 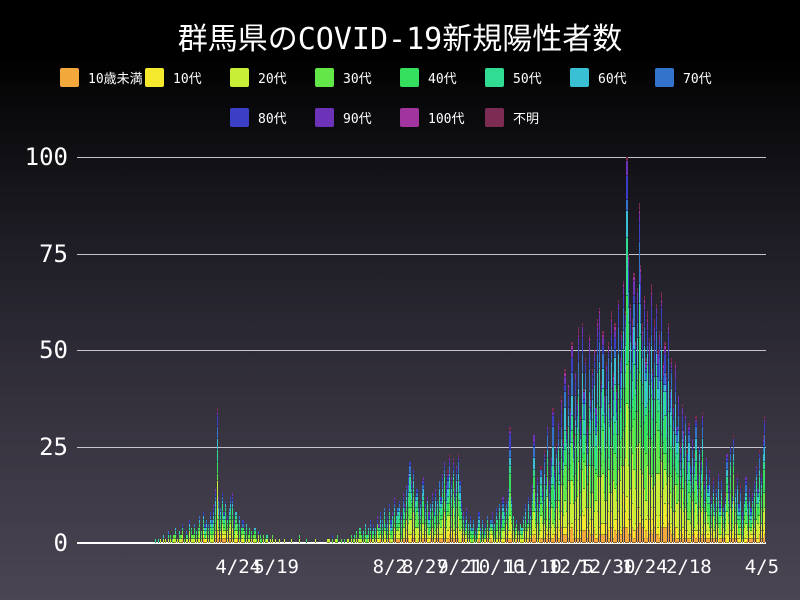 I want to click on x-tick-label-8/2: 8/2, so click(x=389, y=567).